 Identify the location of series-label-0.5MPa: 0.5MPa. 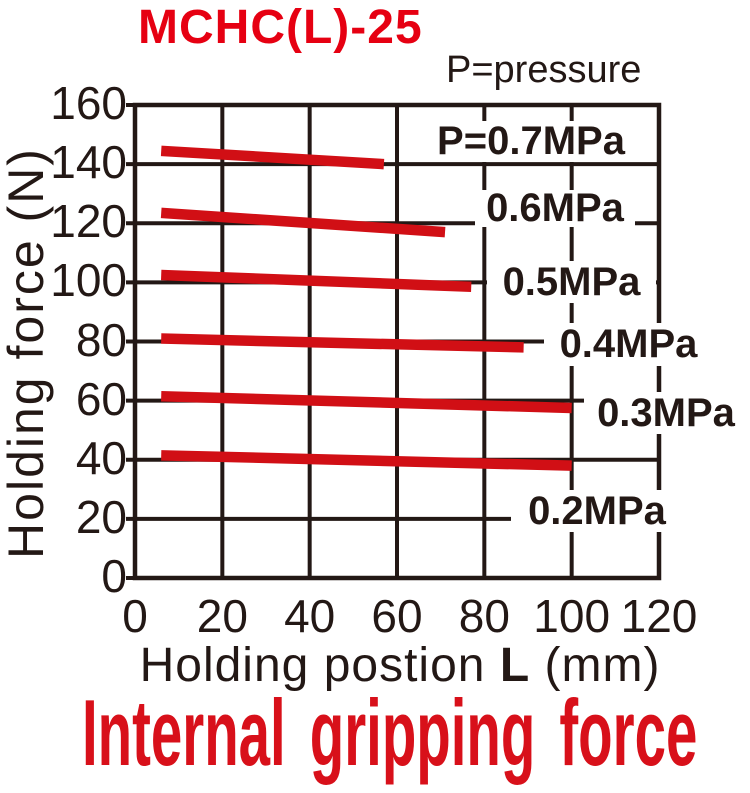
(571, 282).